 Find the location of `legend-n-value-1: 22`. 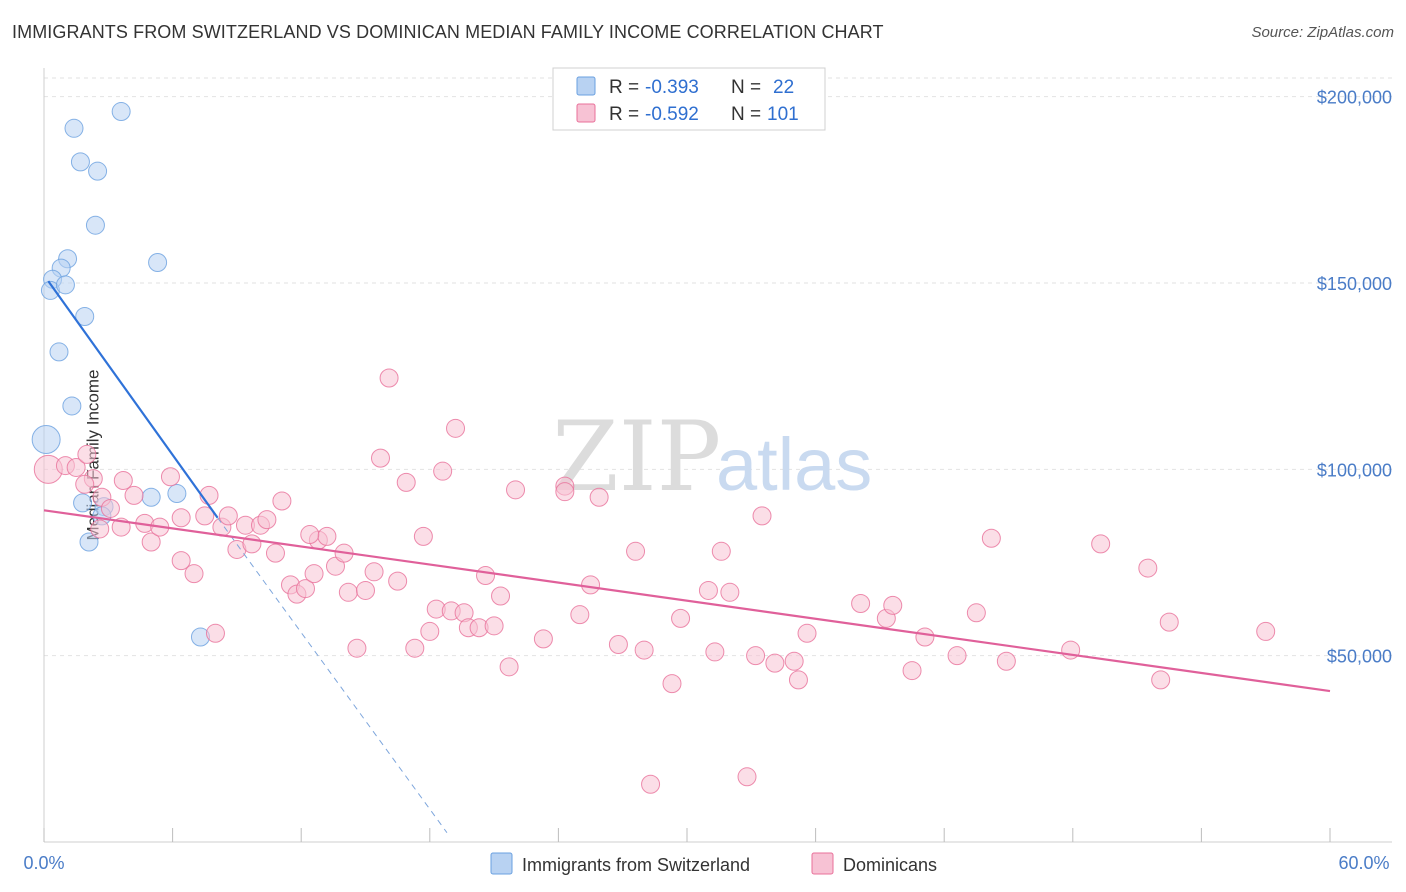

legend-n-value-1: 22 is located at coordinates (783, 87).